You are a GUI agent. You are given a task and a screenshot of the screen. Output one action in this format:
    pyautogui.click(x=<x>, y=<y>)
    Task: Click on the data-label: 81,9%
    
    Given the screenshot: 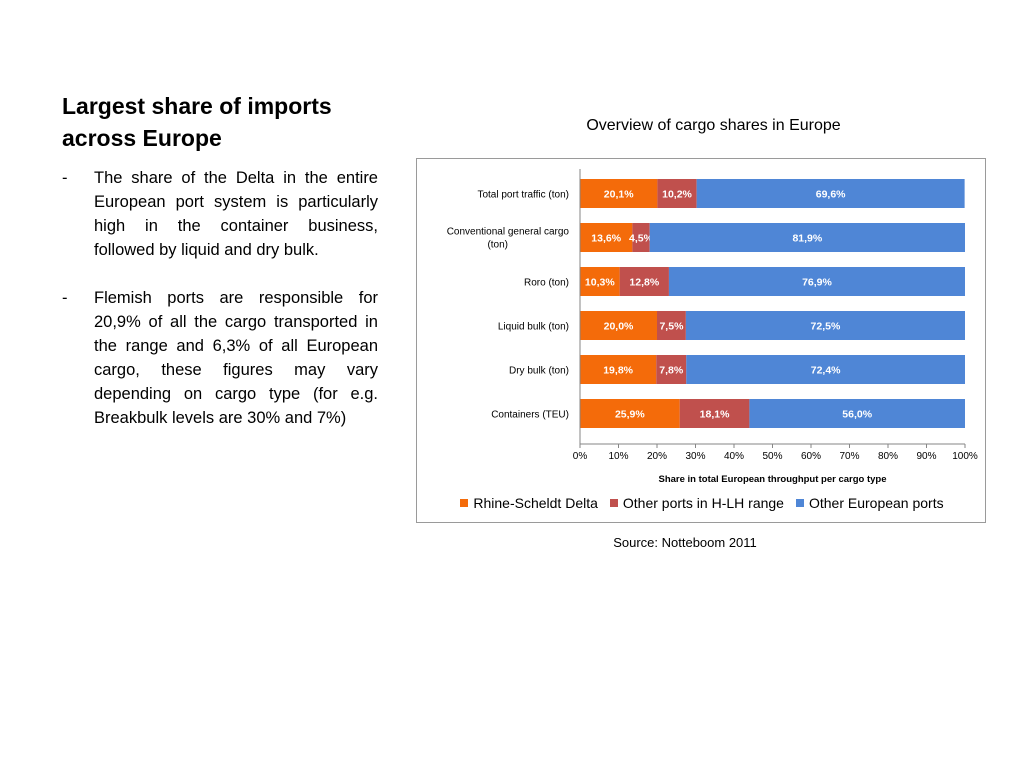 What is the action you would take?
    pyautogui.click(x=807, y=239)
    